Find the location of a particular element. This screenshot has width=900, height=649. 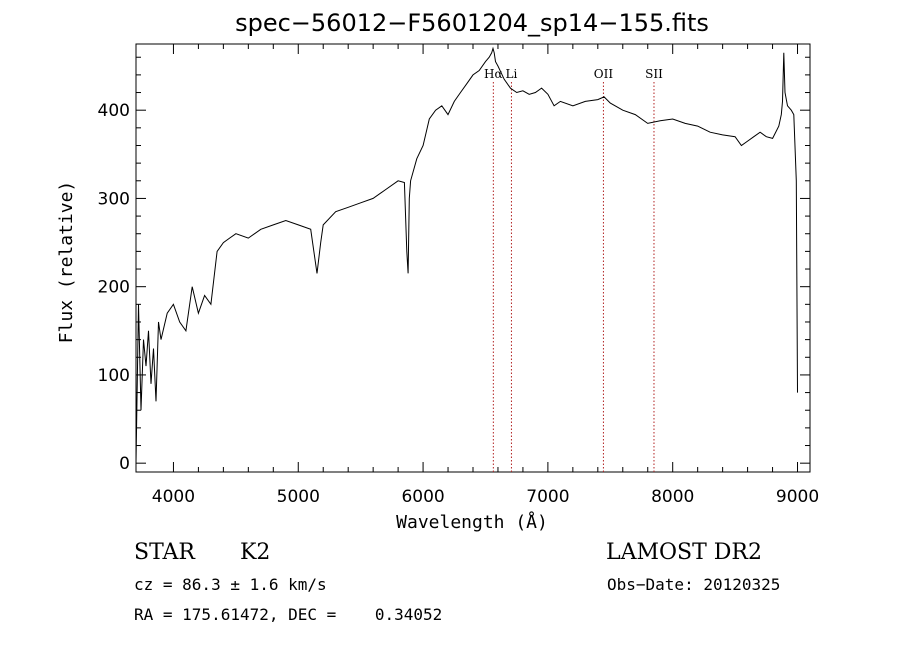

x-tick-label: 9000 is located at coordinates (797, 497).